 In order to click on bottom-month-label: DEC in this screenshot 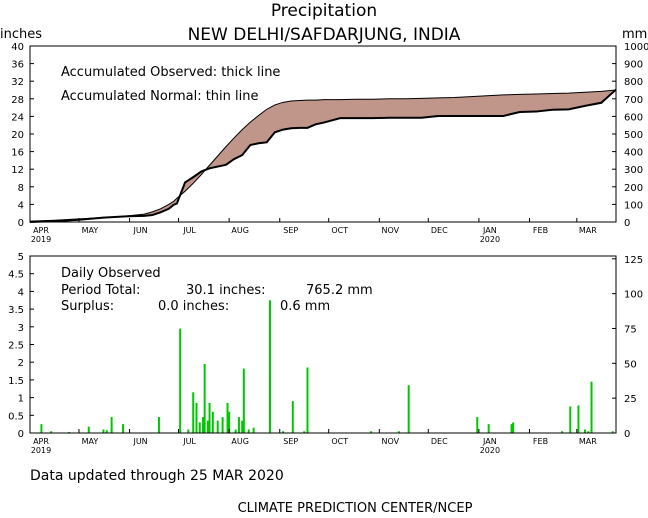, I will do `click(439, 441)`.